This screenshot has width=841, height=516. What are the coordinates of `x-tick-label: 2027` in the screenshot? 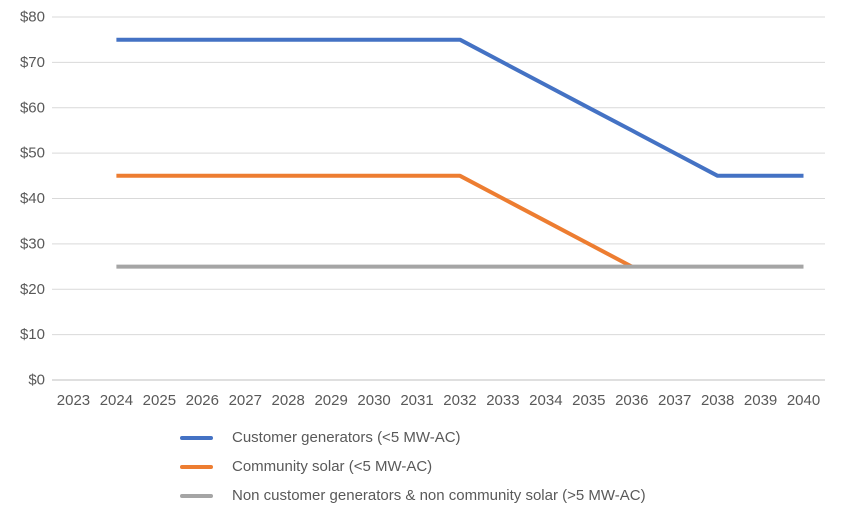 It's located at (245, 400).